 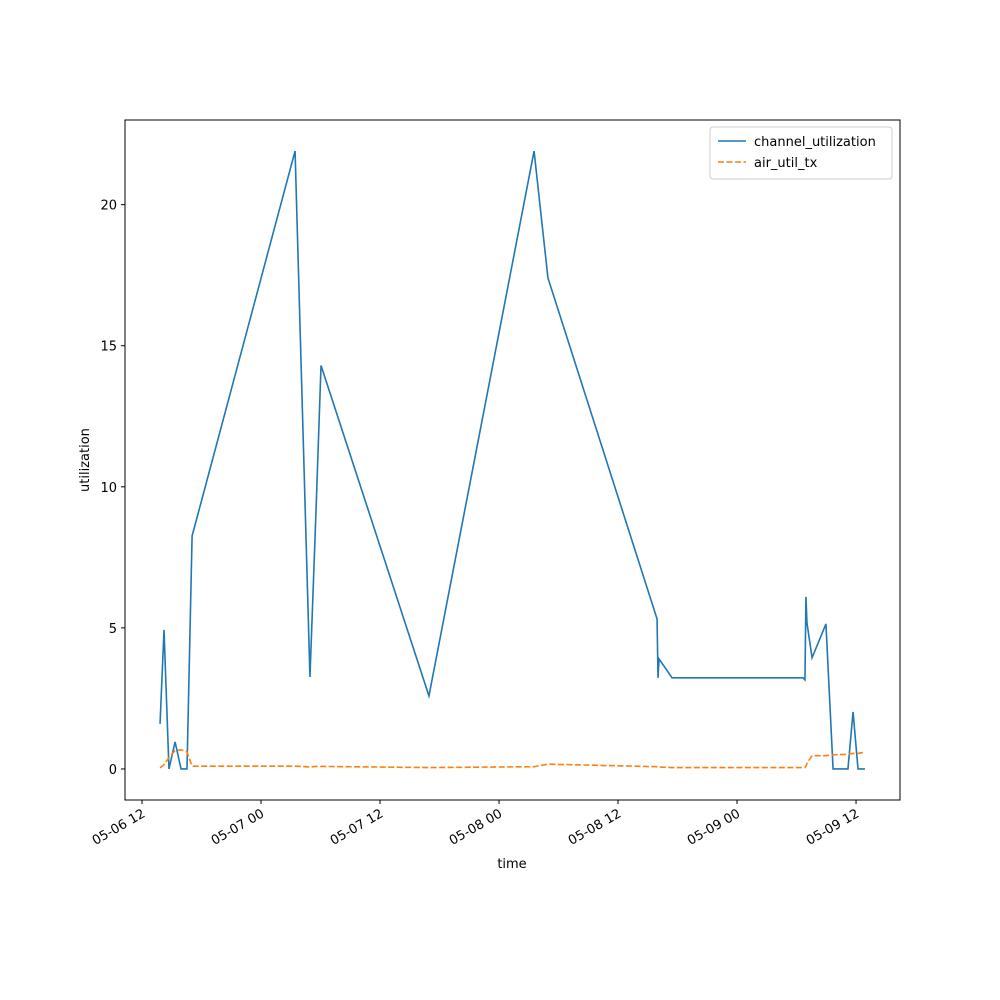 I want to click on y-tick-label: 15, so click(x=108, y=347).